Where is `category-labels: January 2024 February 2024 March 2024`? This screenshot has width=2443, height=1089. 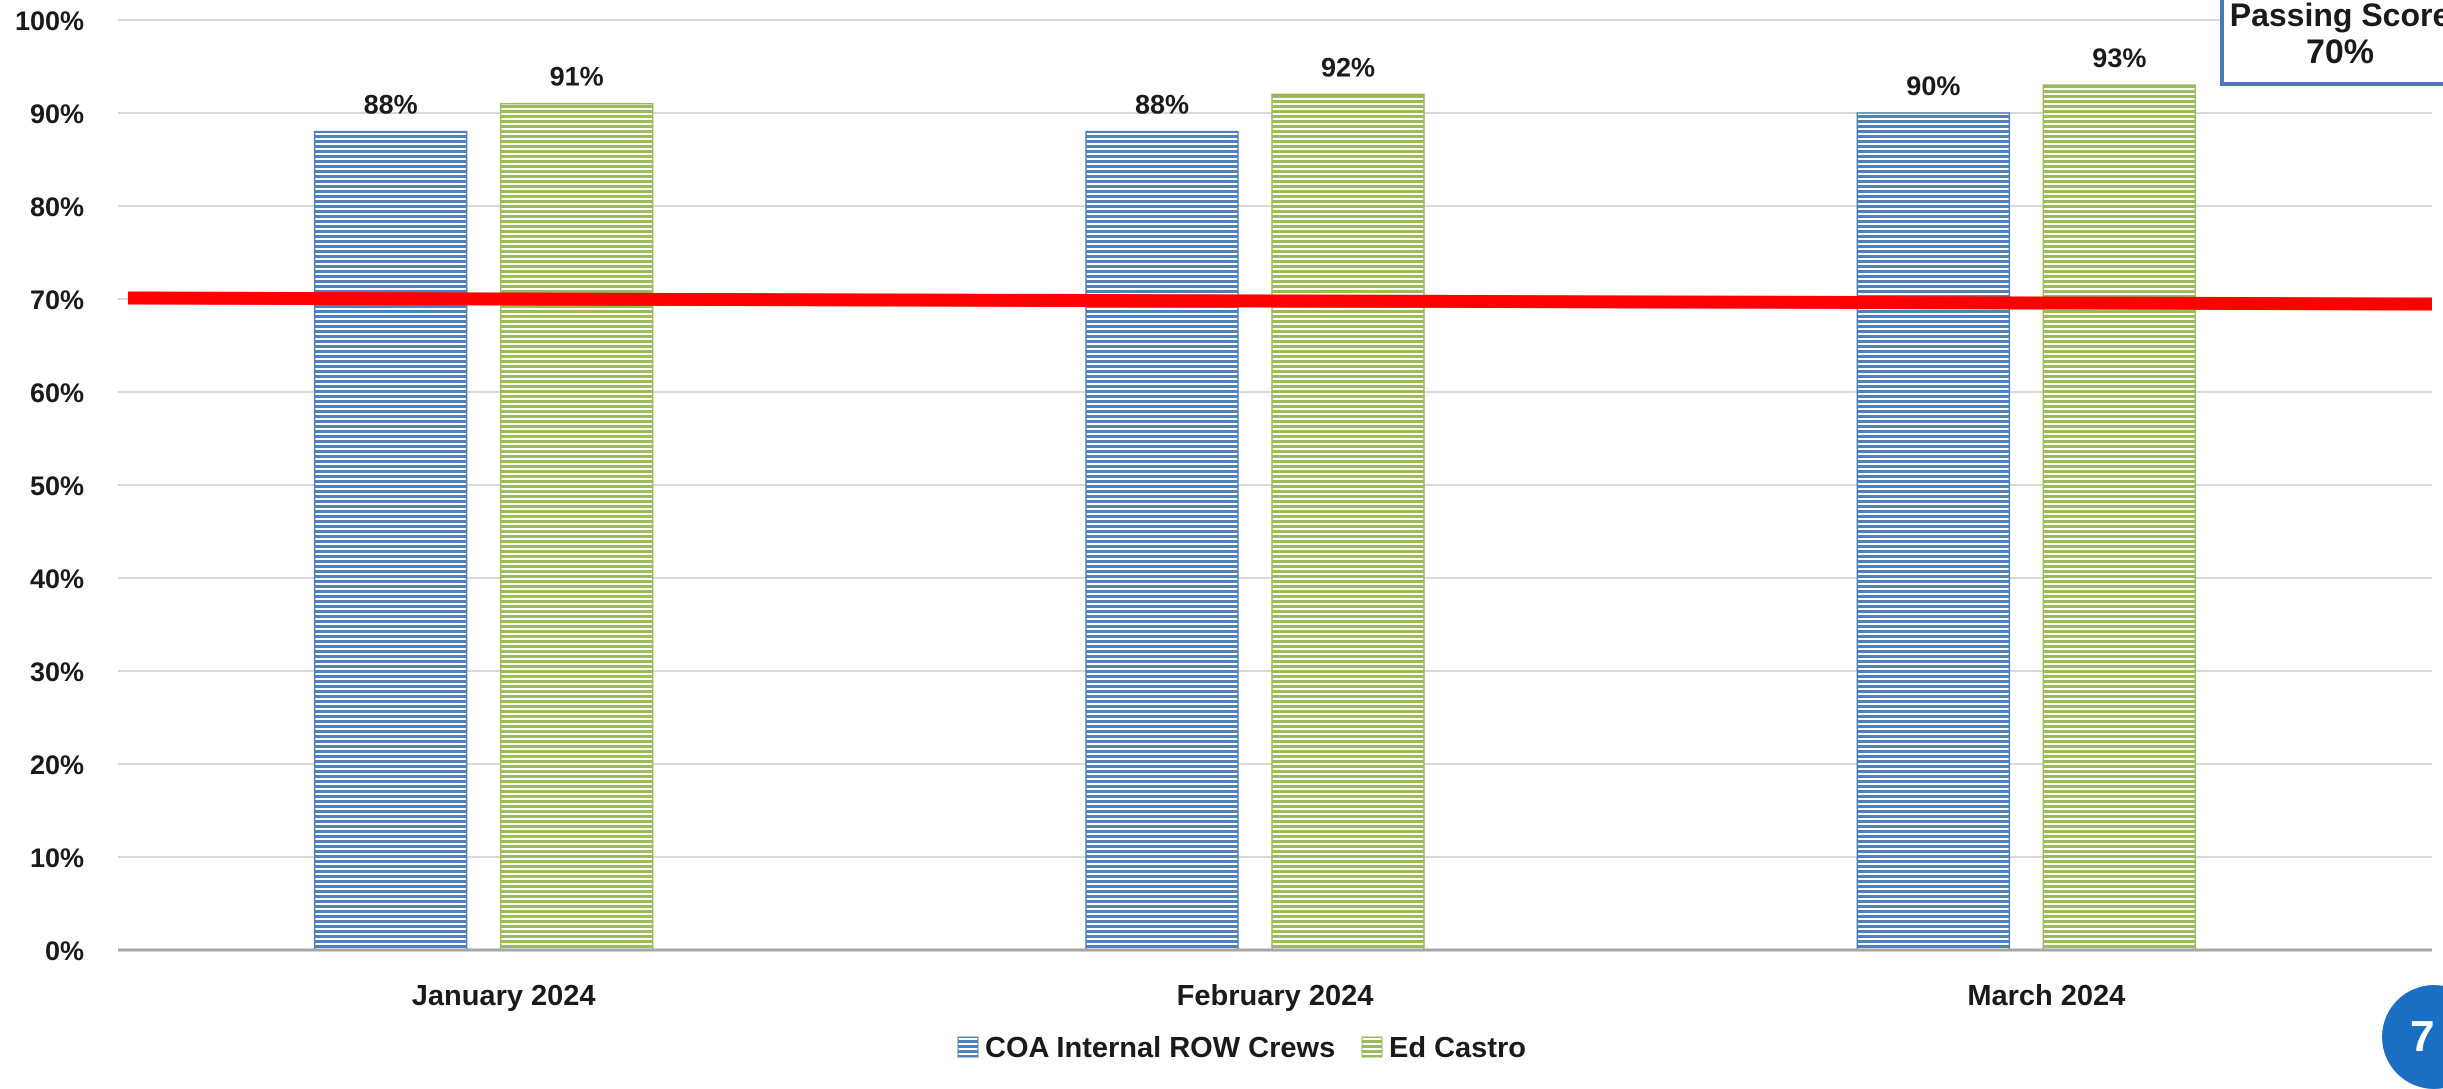 category-labels: January 2024 February 2024 March 2024 is located at coordinates (1269, 996).